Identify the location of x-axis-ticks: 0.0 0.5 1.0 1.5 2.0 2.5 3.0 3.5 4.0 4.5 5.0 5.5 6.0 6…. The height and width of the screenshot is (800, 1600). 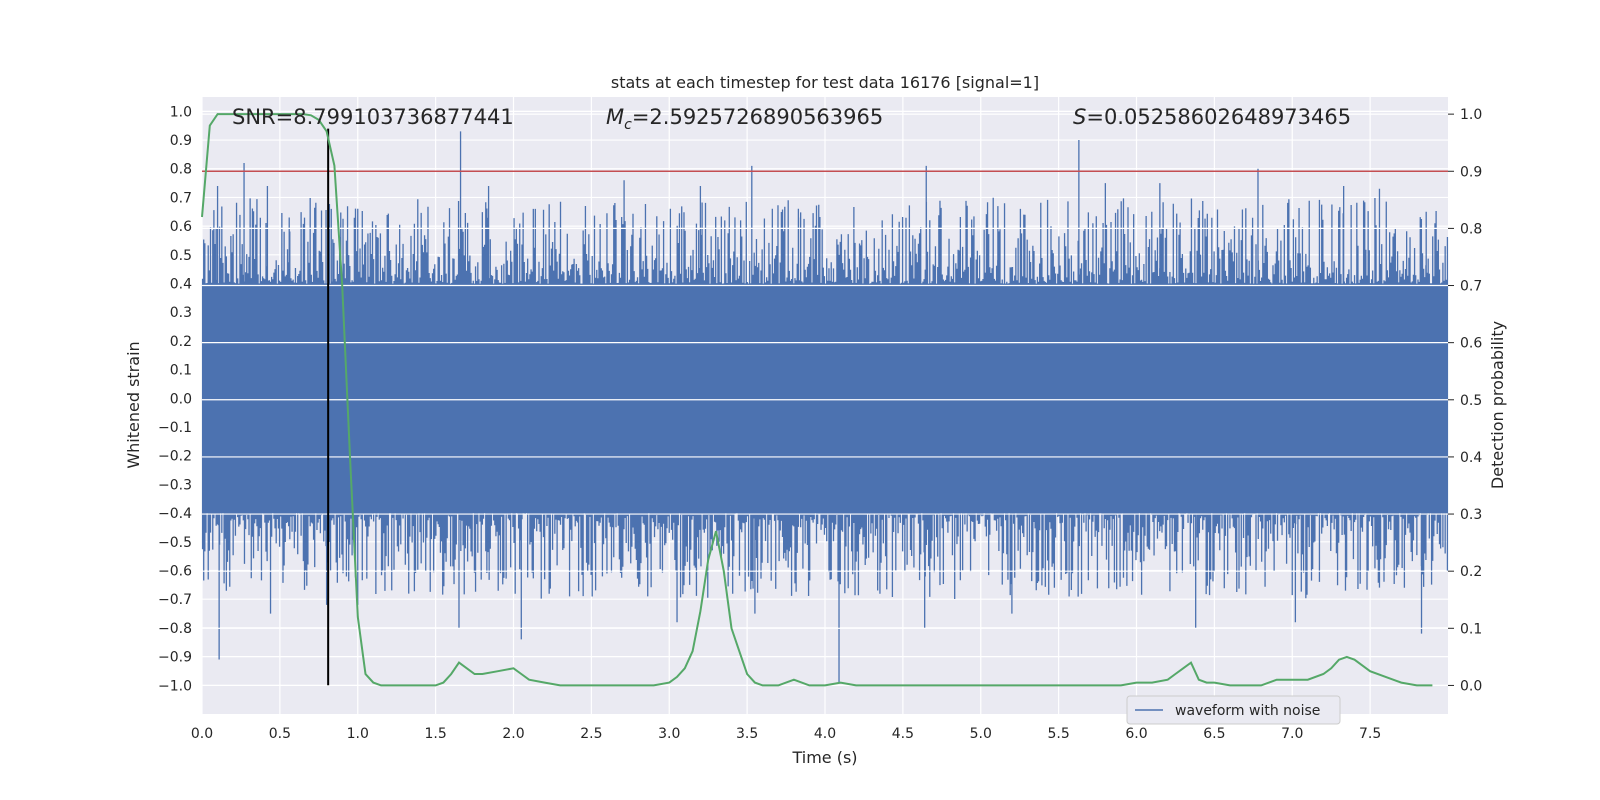
(786, 734).